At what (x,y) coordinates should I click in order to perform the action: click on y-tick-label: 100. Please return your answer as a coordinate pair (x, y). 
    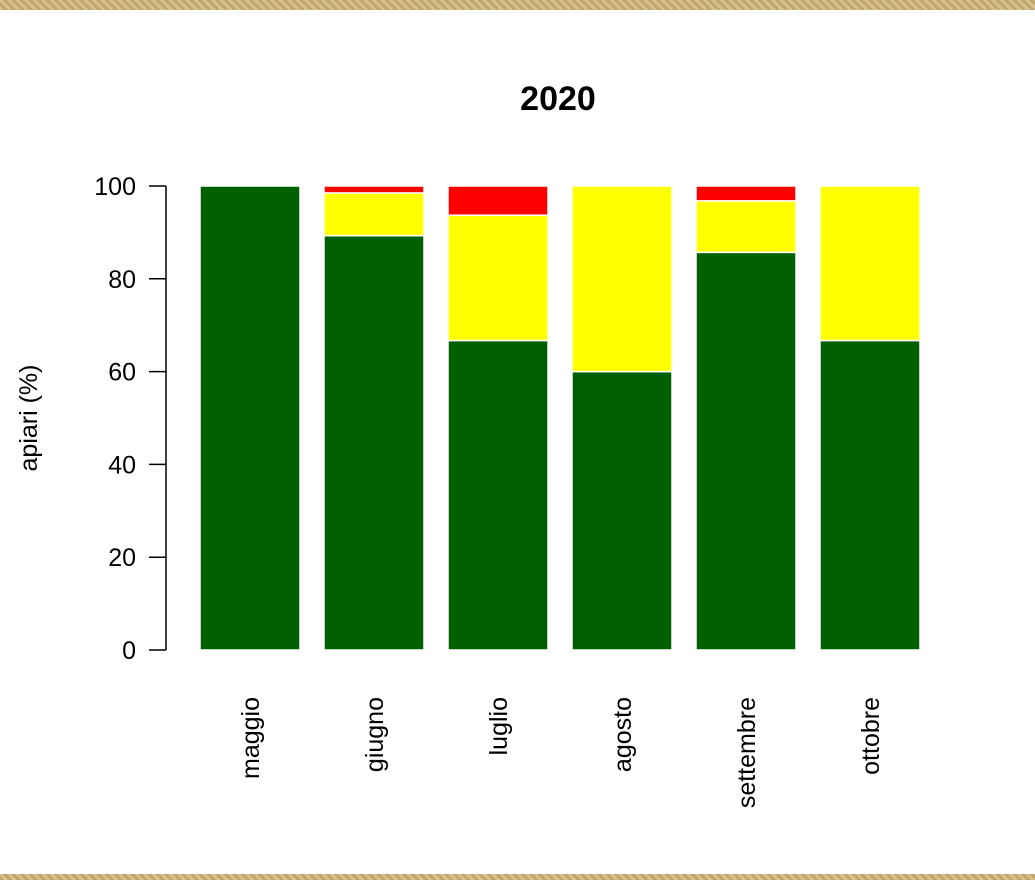
    Looking at the image, I should click on (115, 187).